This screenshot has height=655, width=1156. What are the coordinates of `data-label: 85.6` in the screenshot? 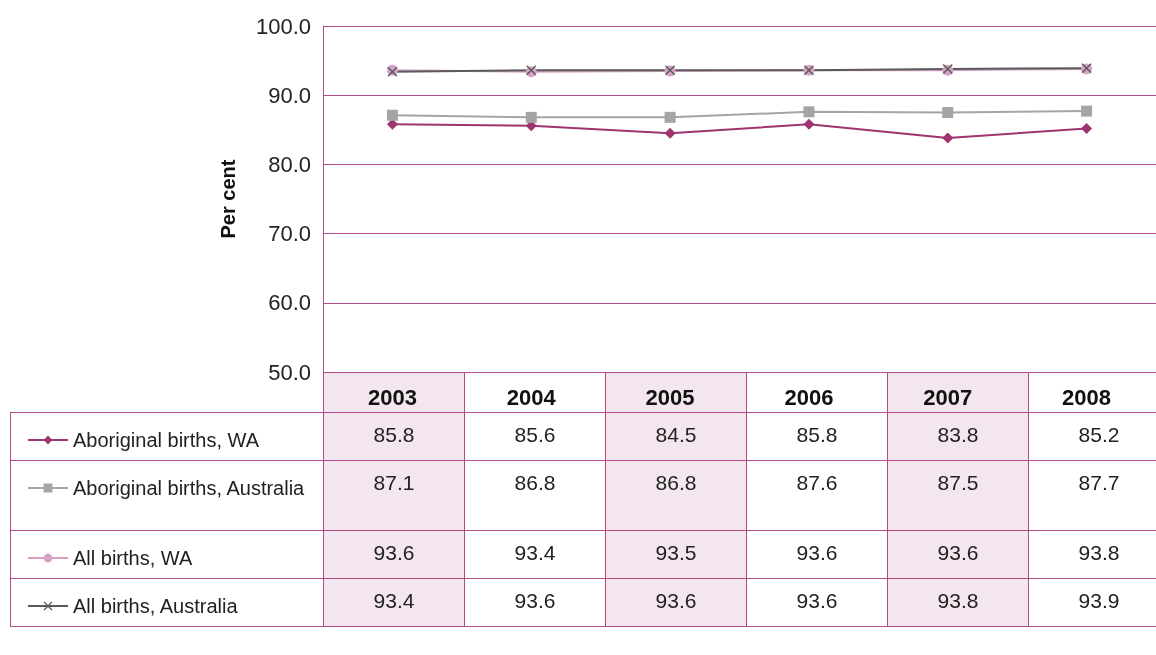 It's located at (535, 436).